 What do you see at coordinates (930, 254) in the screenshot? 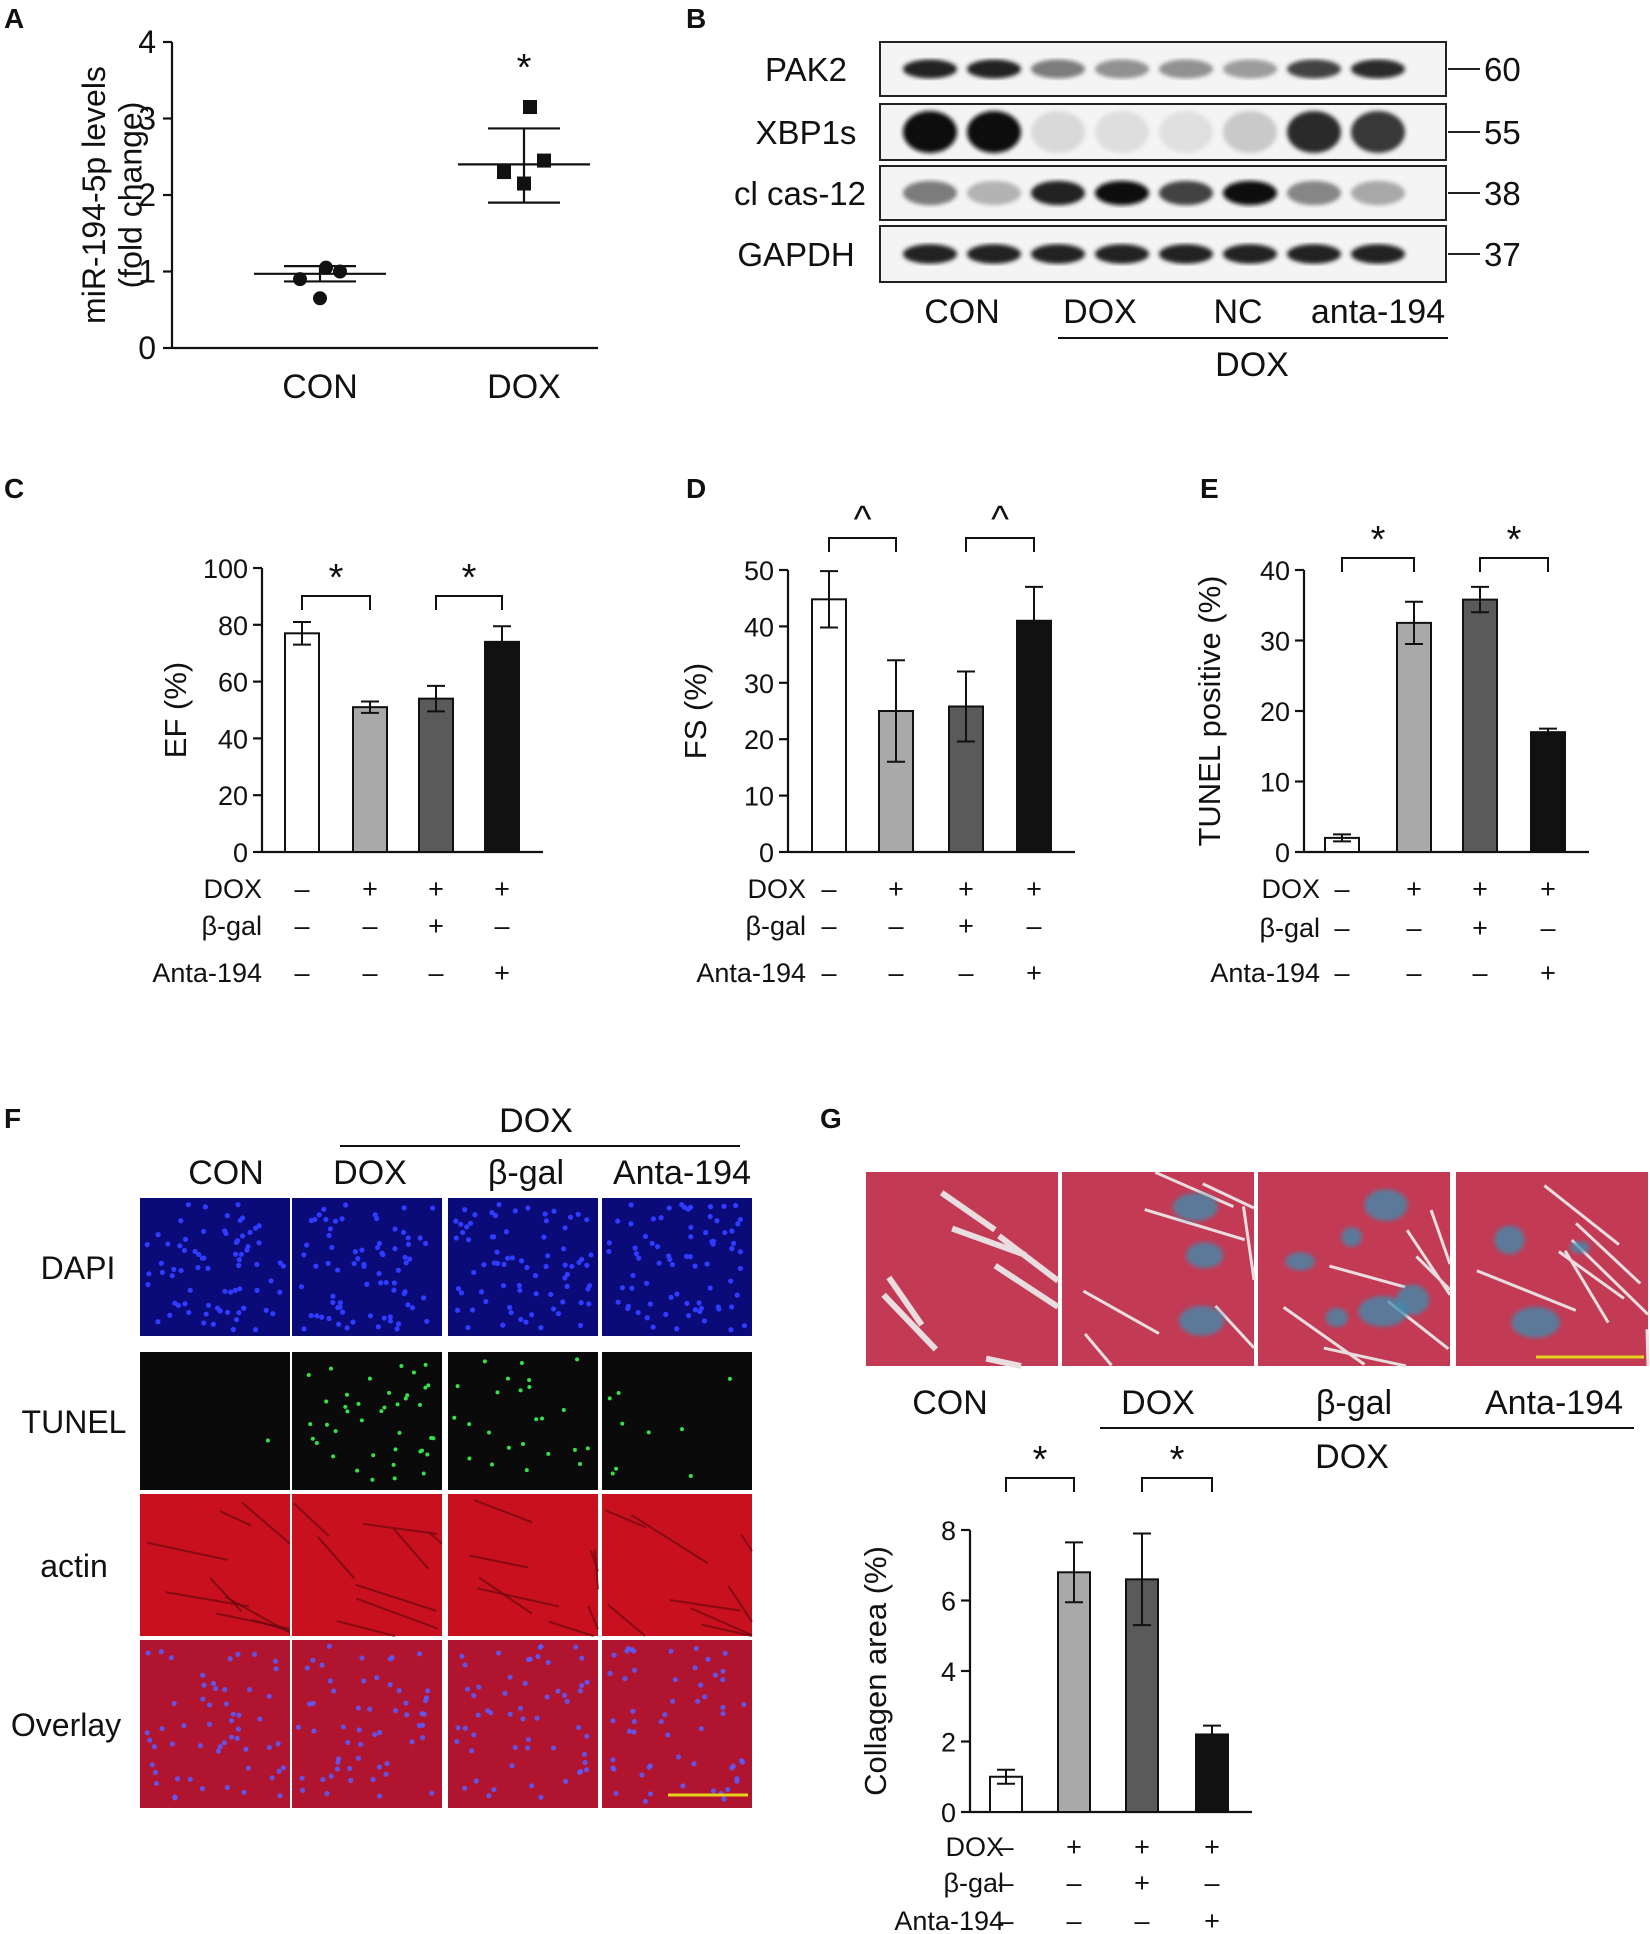
I see `blot-band` at bounding box center [930, 254].